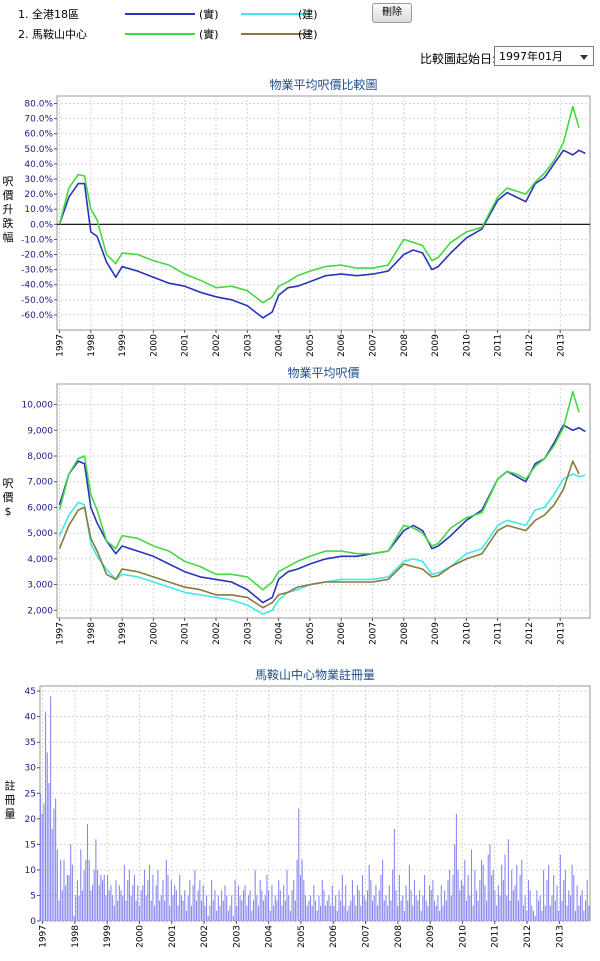 Image resolution: width=600 pixels, height=961 pixels. I want to click on start-date-select: 1997年01月, so click(544, 56).